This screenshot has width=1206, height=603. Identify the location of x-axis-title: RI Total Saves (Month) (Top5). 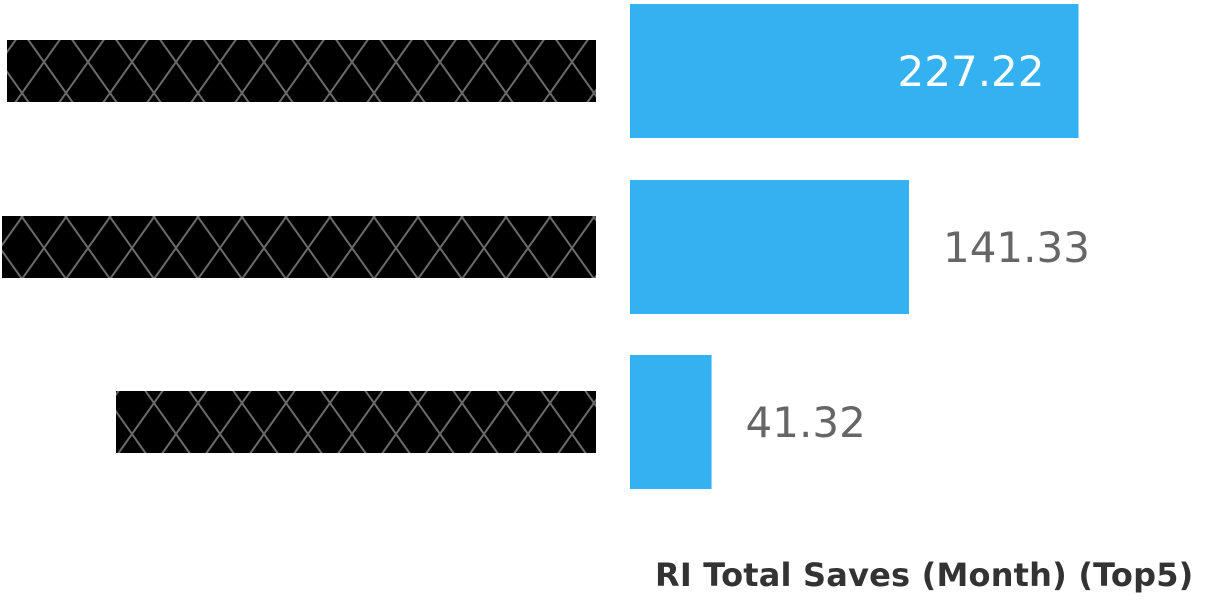
(924, 575).